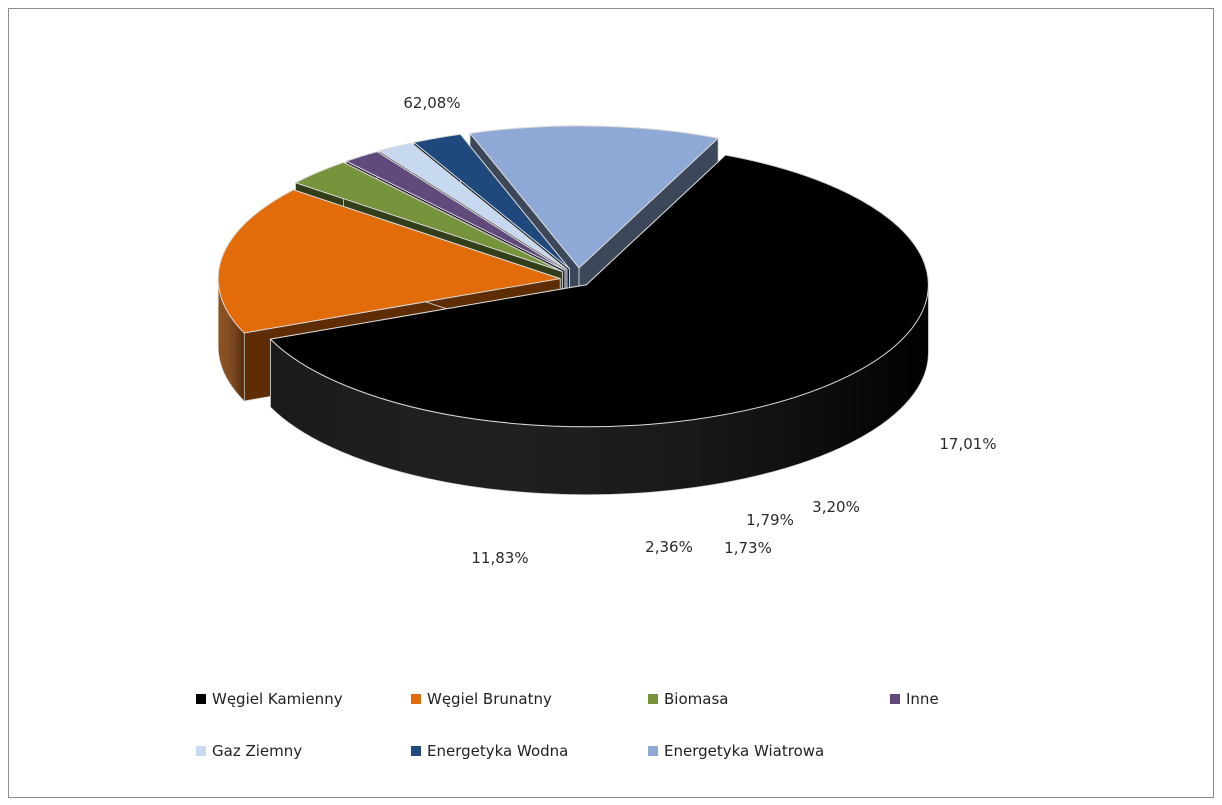 The image size is (1222, 805). What do you see at coordinates (836, 507) in the screenshot?
I see `data-label: 3,20%` at bounding box center [836, 507].